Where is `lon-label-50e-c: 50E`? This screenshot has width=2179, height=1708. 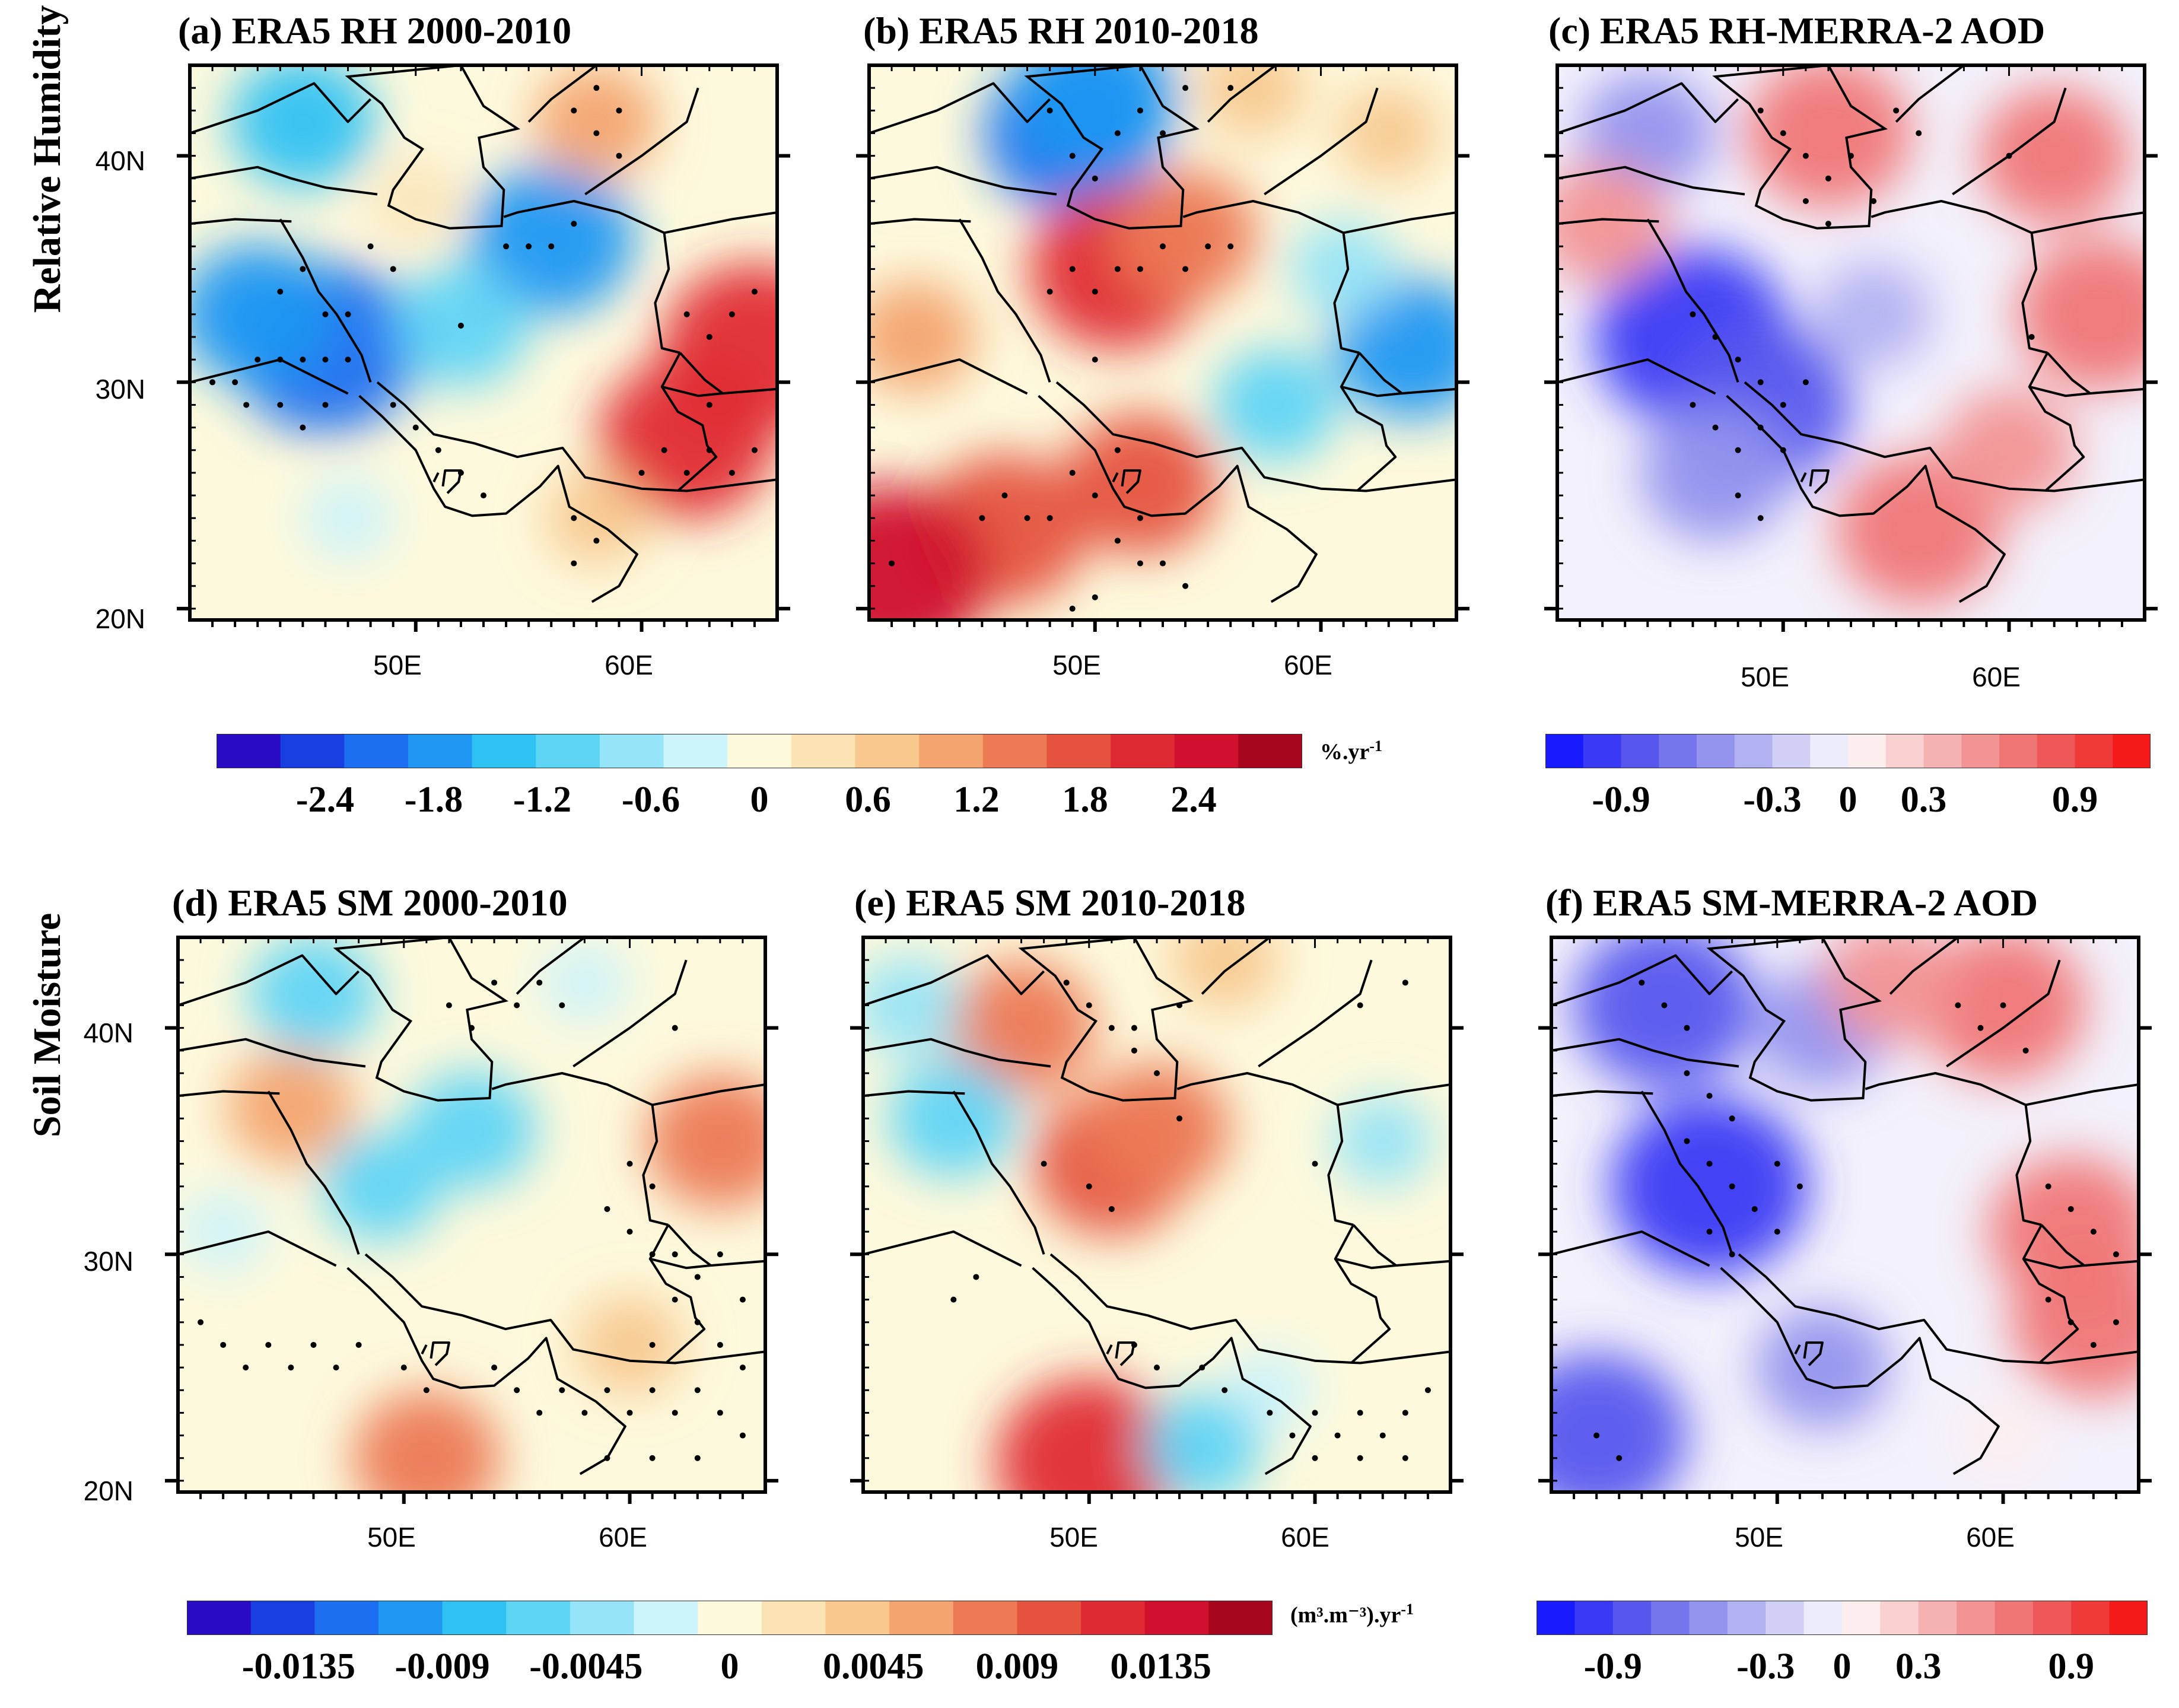
lon-label-50e-c: 50E is located at coordinates (1765, 676).